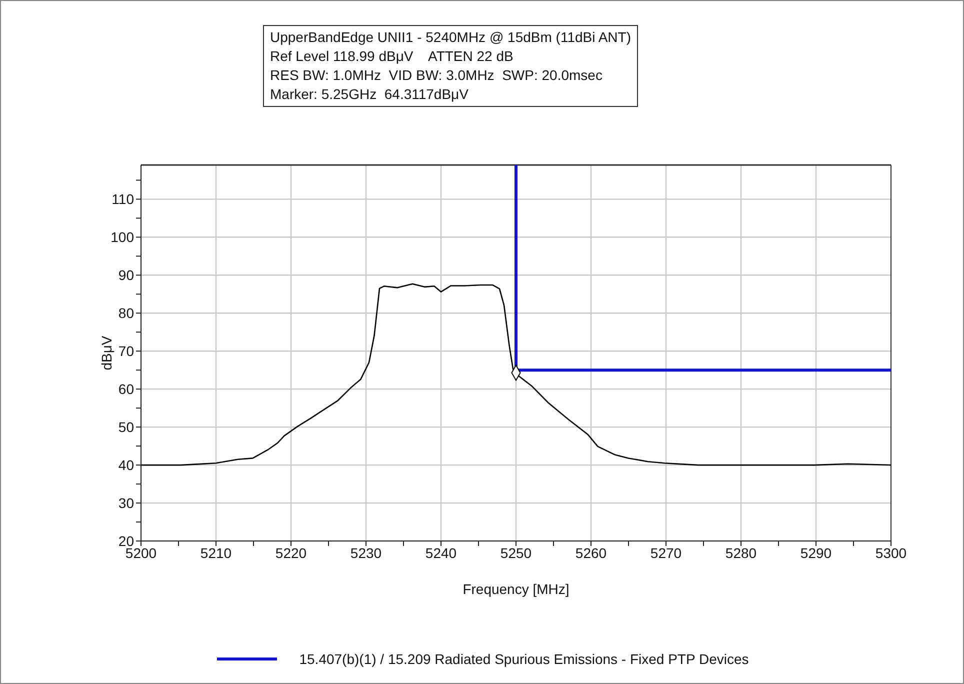 This screenshot has height=684, width=964. What do you see at coordinates (370, 94) in the screenshot?
I see `text: Marker: 5.25GHz 64.3117dBμV` at bounding box center [370, 94].